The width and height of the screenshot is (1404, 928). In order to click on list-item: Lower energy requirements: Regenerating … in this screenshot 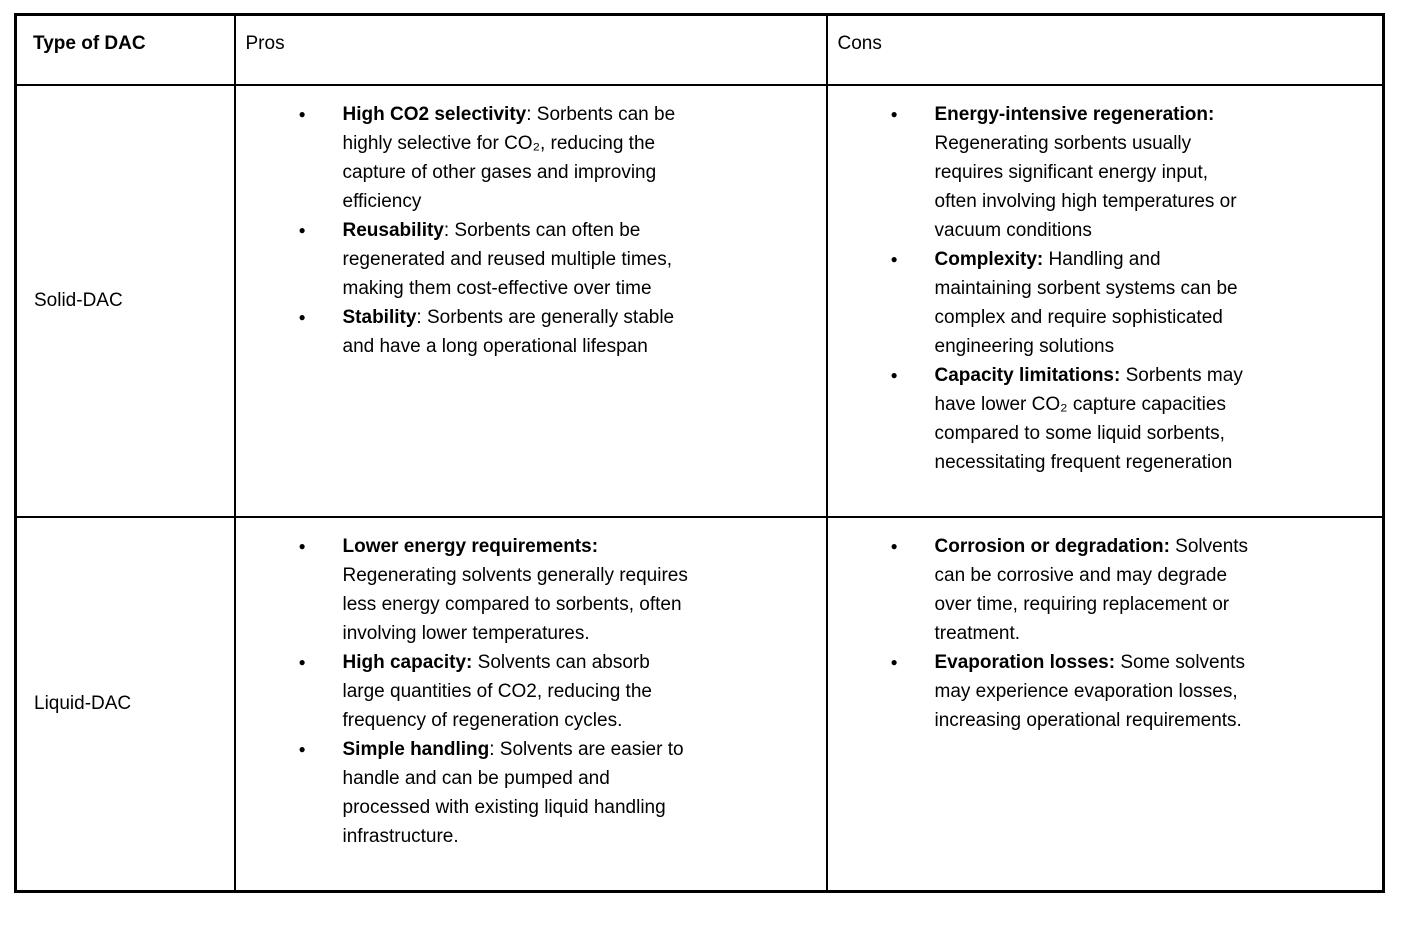, I will do `click(531, 590)`.